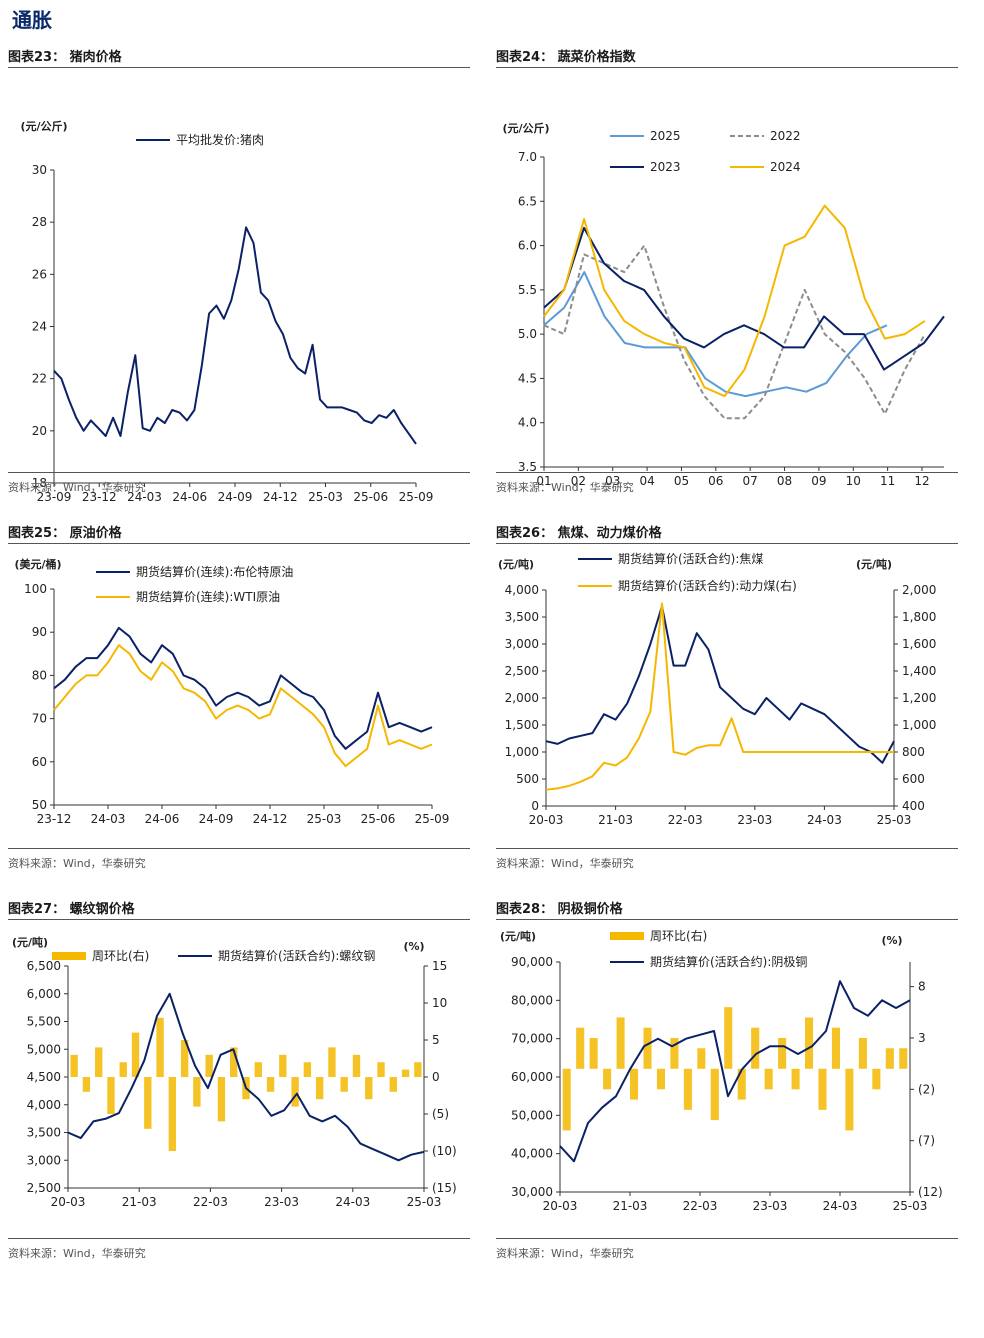 The image size is (984, 1338). I want to click on x-tick-label: 20-03, so click(560, 1206).